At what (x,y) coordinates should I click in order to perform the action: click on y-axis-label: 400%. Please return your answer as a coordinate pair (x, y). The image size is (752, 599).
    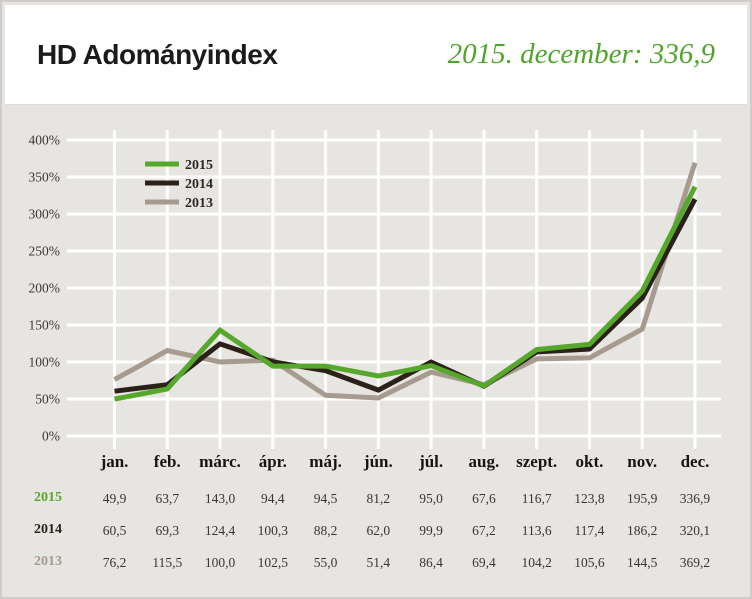
    Looking at the image, I should click on (45, 140).